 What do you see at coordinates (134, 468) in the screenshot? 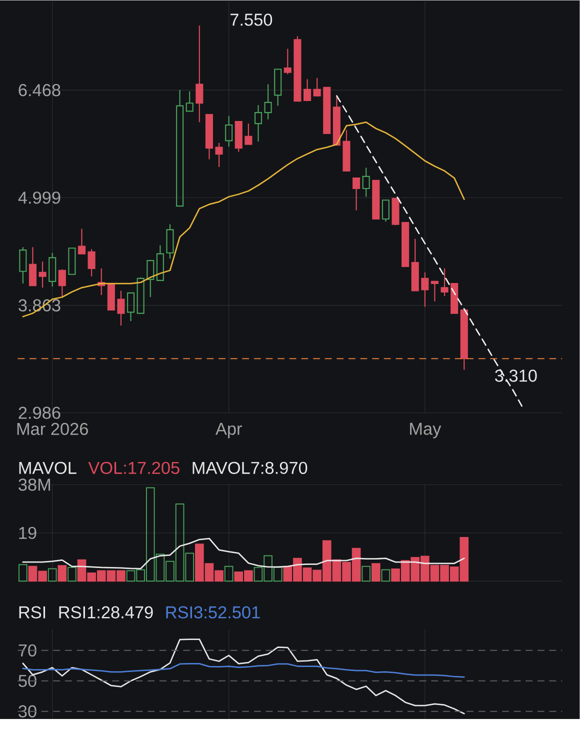
I see `series-label: VOL:17.205` at bounding box center [134, 468].